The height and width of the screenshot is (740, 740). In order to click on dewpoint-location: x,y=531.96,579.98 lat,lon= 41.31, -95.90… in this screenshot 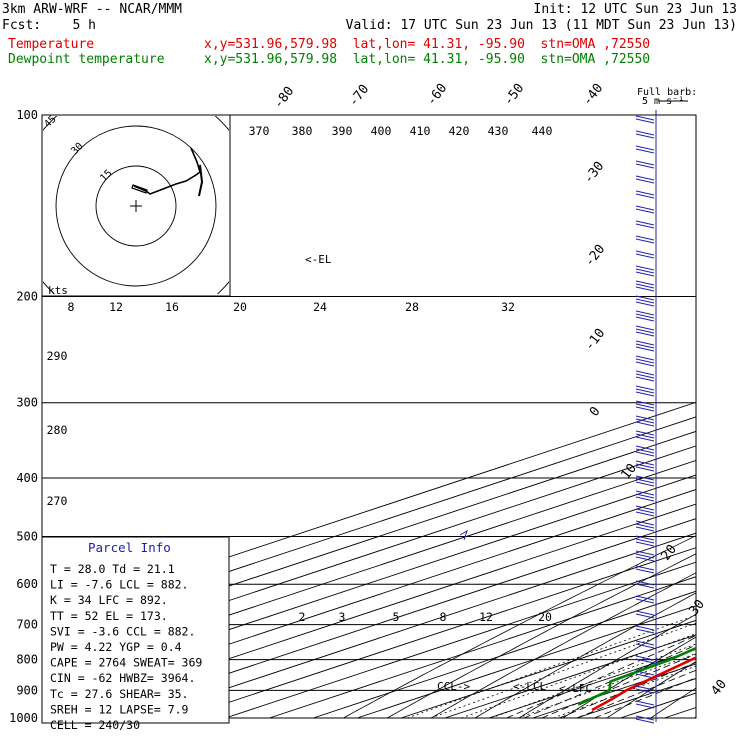, I will do `click(427, 59)`.